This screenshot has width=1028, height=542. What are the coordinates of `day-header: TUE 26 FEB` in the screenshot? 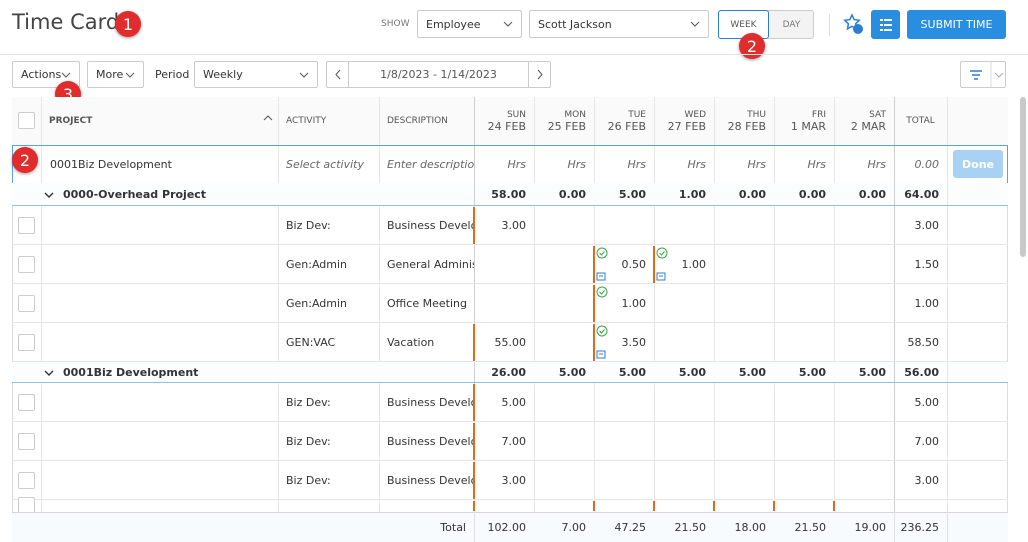 It's located at (624, 121).